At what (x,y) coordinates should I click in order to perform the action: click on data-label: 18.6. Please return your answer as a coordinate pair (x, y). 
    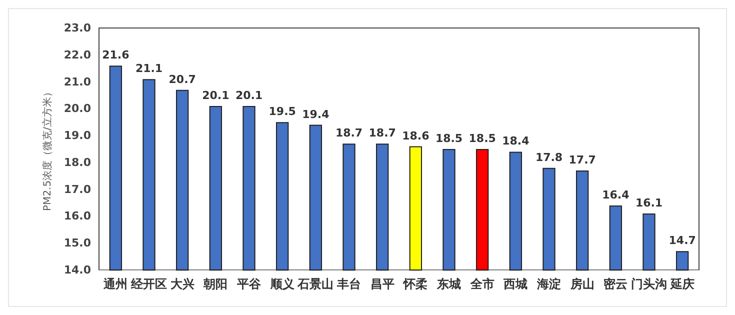
    Looking at the image, I should click on (416, 135).